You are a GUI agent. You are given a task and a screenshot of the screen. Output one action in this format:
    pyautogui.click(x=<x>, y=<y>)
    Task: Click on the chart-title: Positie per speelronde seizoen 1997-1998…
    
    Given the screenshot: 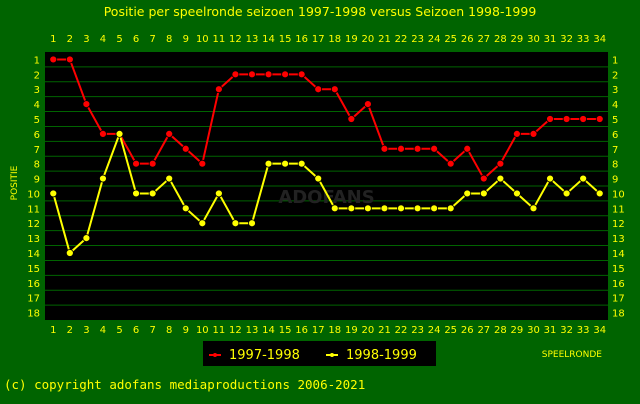 What is the action you would take?
    pyautogui.click(x=320, y=11)
    